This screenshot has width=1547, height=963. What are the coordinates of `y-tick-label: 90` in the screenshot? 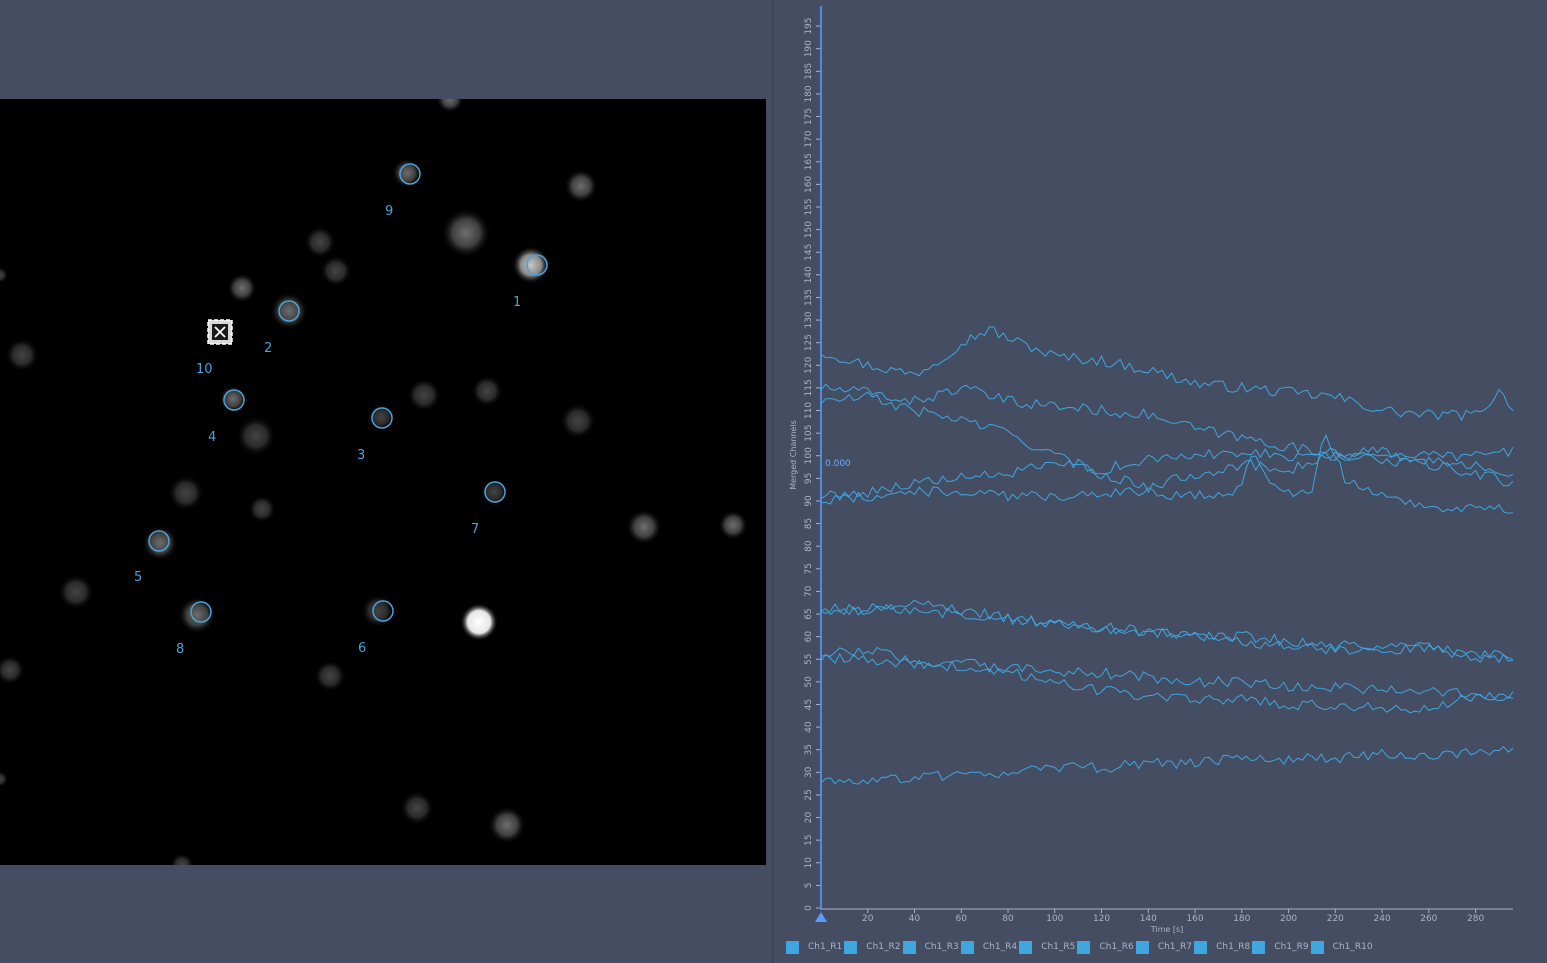 It's located at (809, 501).